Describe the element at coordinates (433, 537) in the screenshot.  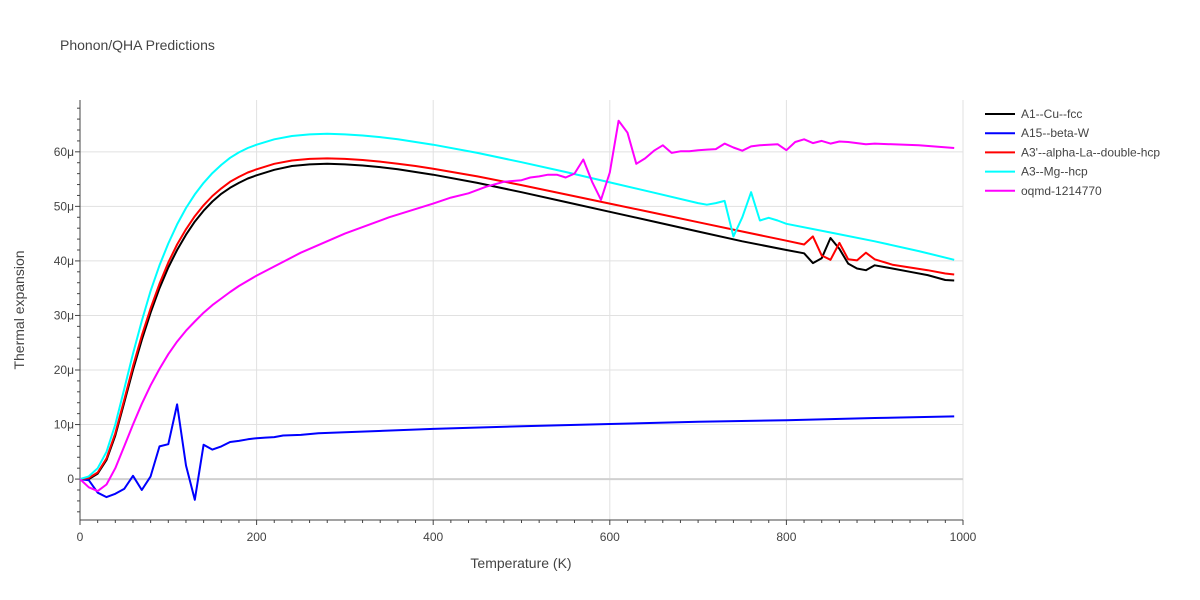
I see `x-tick-label: 400` at that location.